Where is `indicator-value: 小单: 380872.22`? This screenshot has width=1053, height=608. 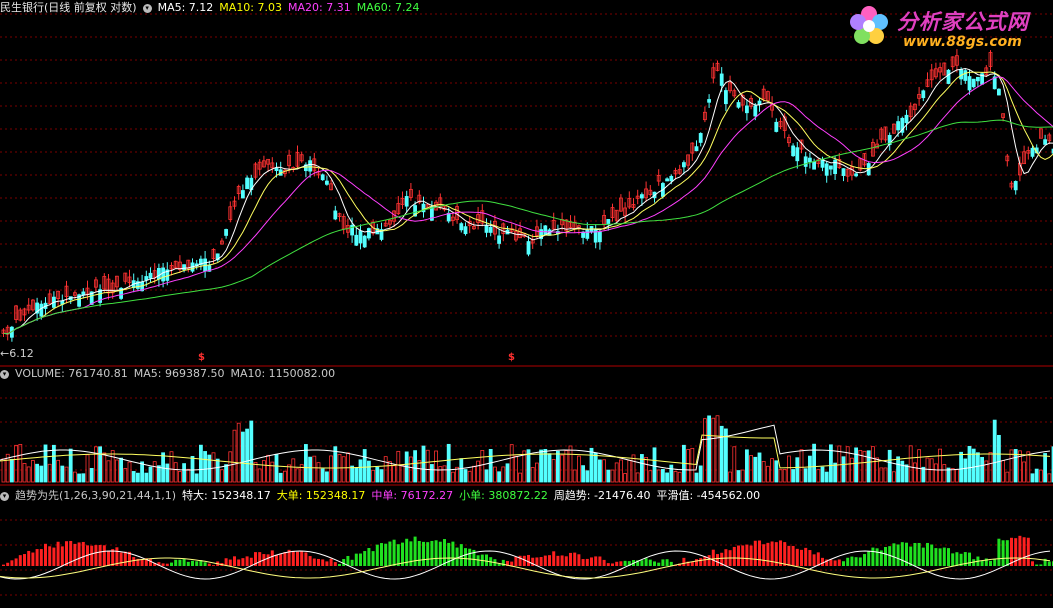
indicator-value: 小单: 380872.22 is located at coordinates (503, 495).